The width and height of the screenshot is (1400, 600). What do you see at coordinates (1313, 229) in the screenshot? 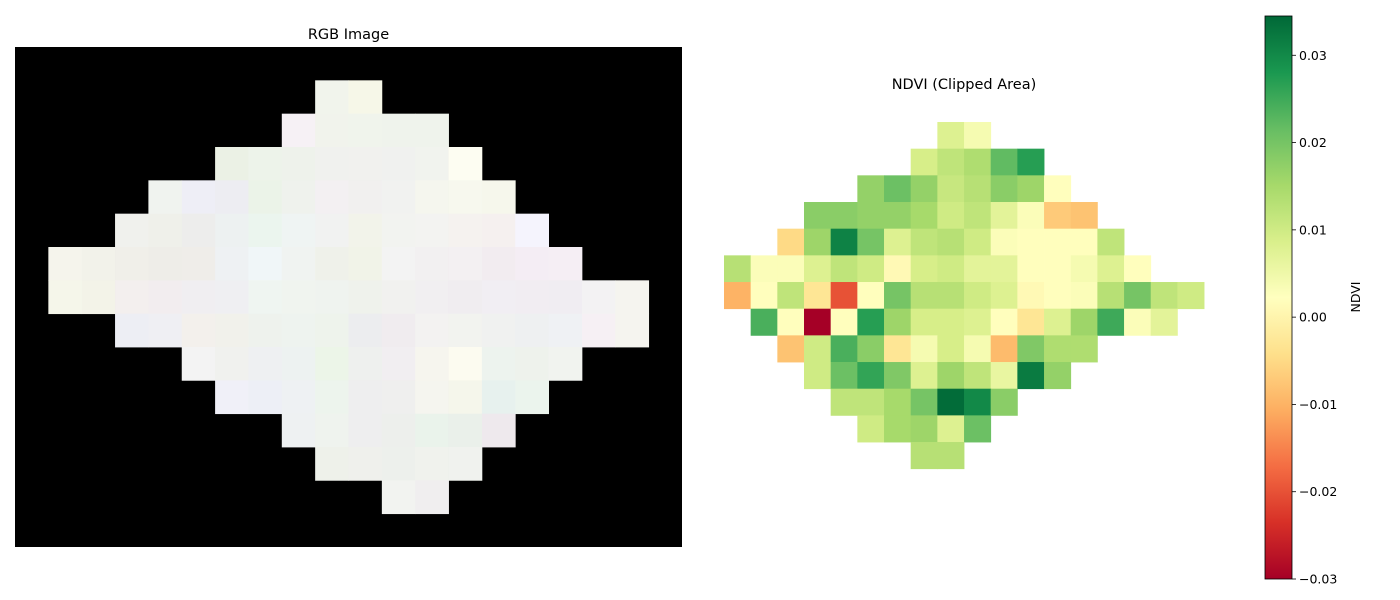
I see `colorbar-tick-label: 0.01` at bounding box center [1313, 229].